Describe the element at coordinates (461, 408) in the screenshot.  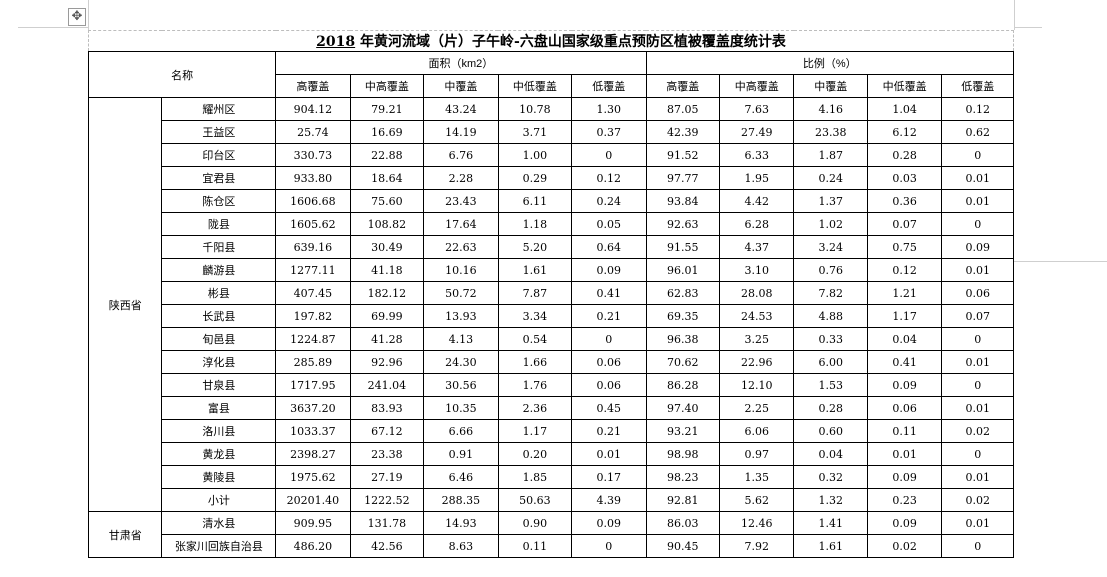
I see `area-value-cell: 10.35` at that location.